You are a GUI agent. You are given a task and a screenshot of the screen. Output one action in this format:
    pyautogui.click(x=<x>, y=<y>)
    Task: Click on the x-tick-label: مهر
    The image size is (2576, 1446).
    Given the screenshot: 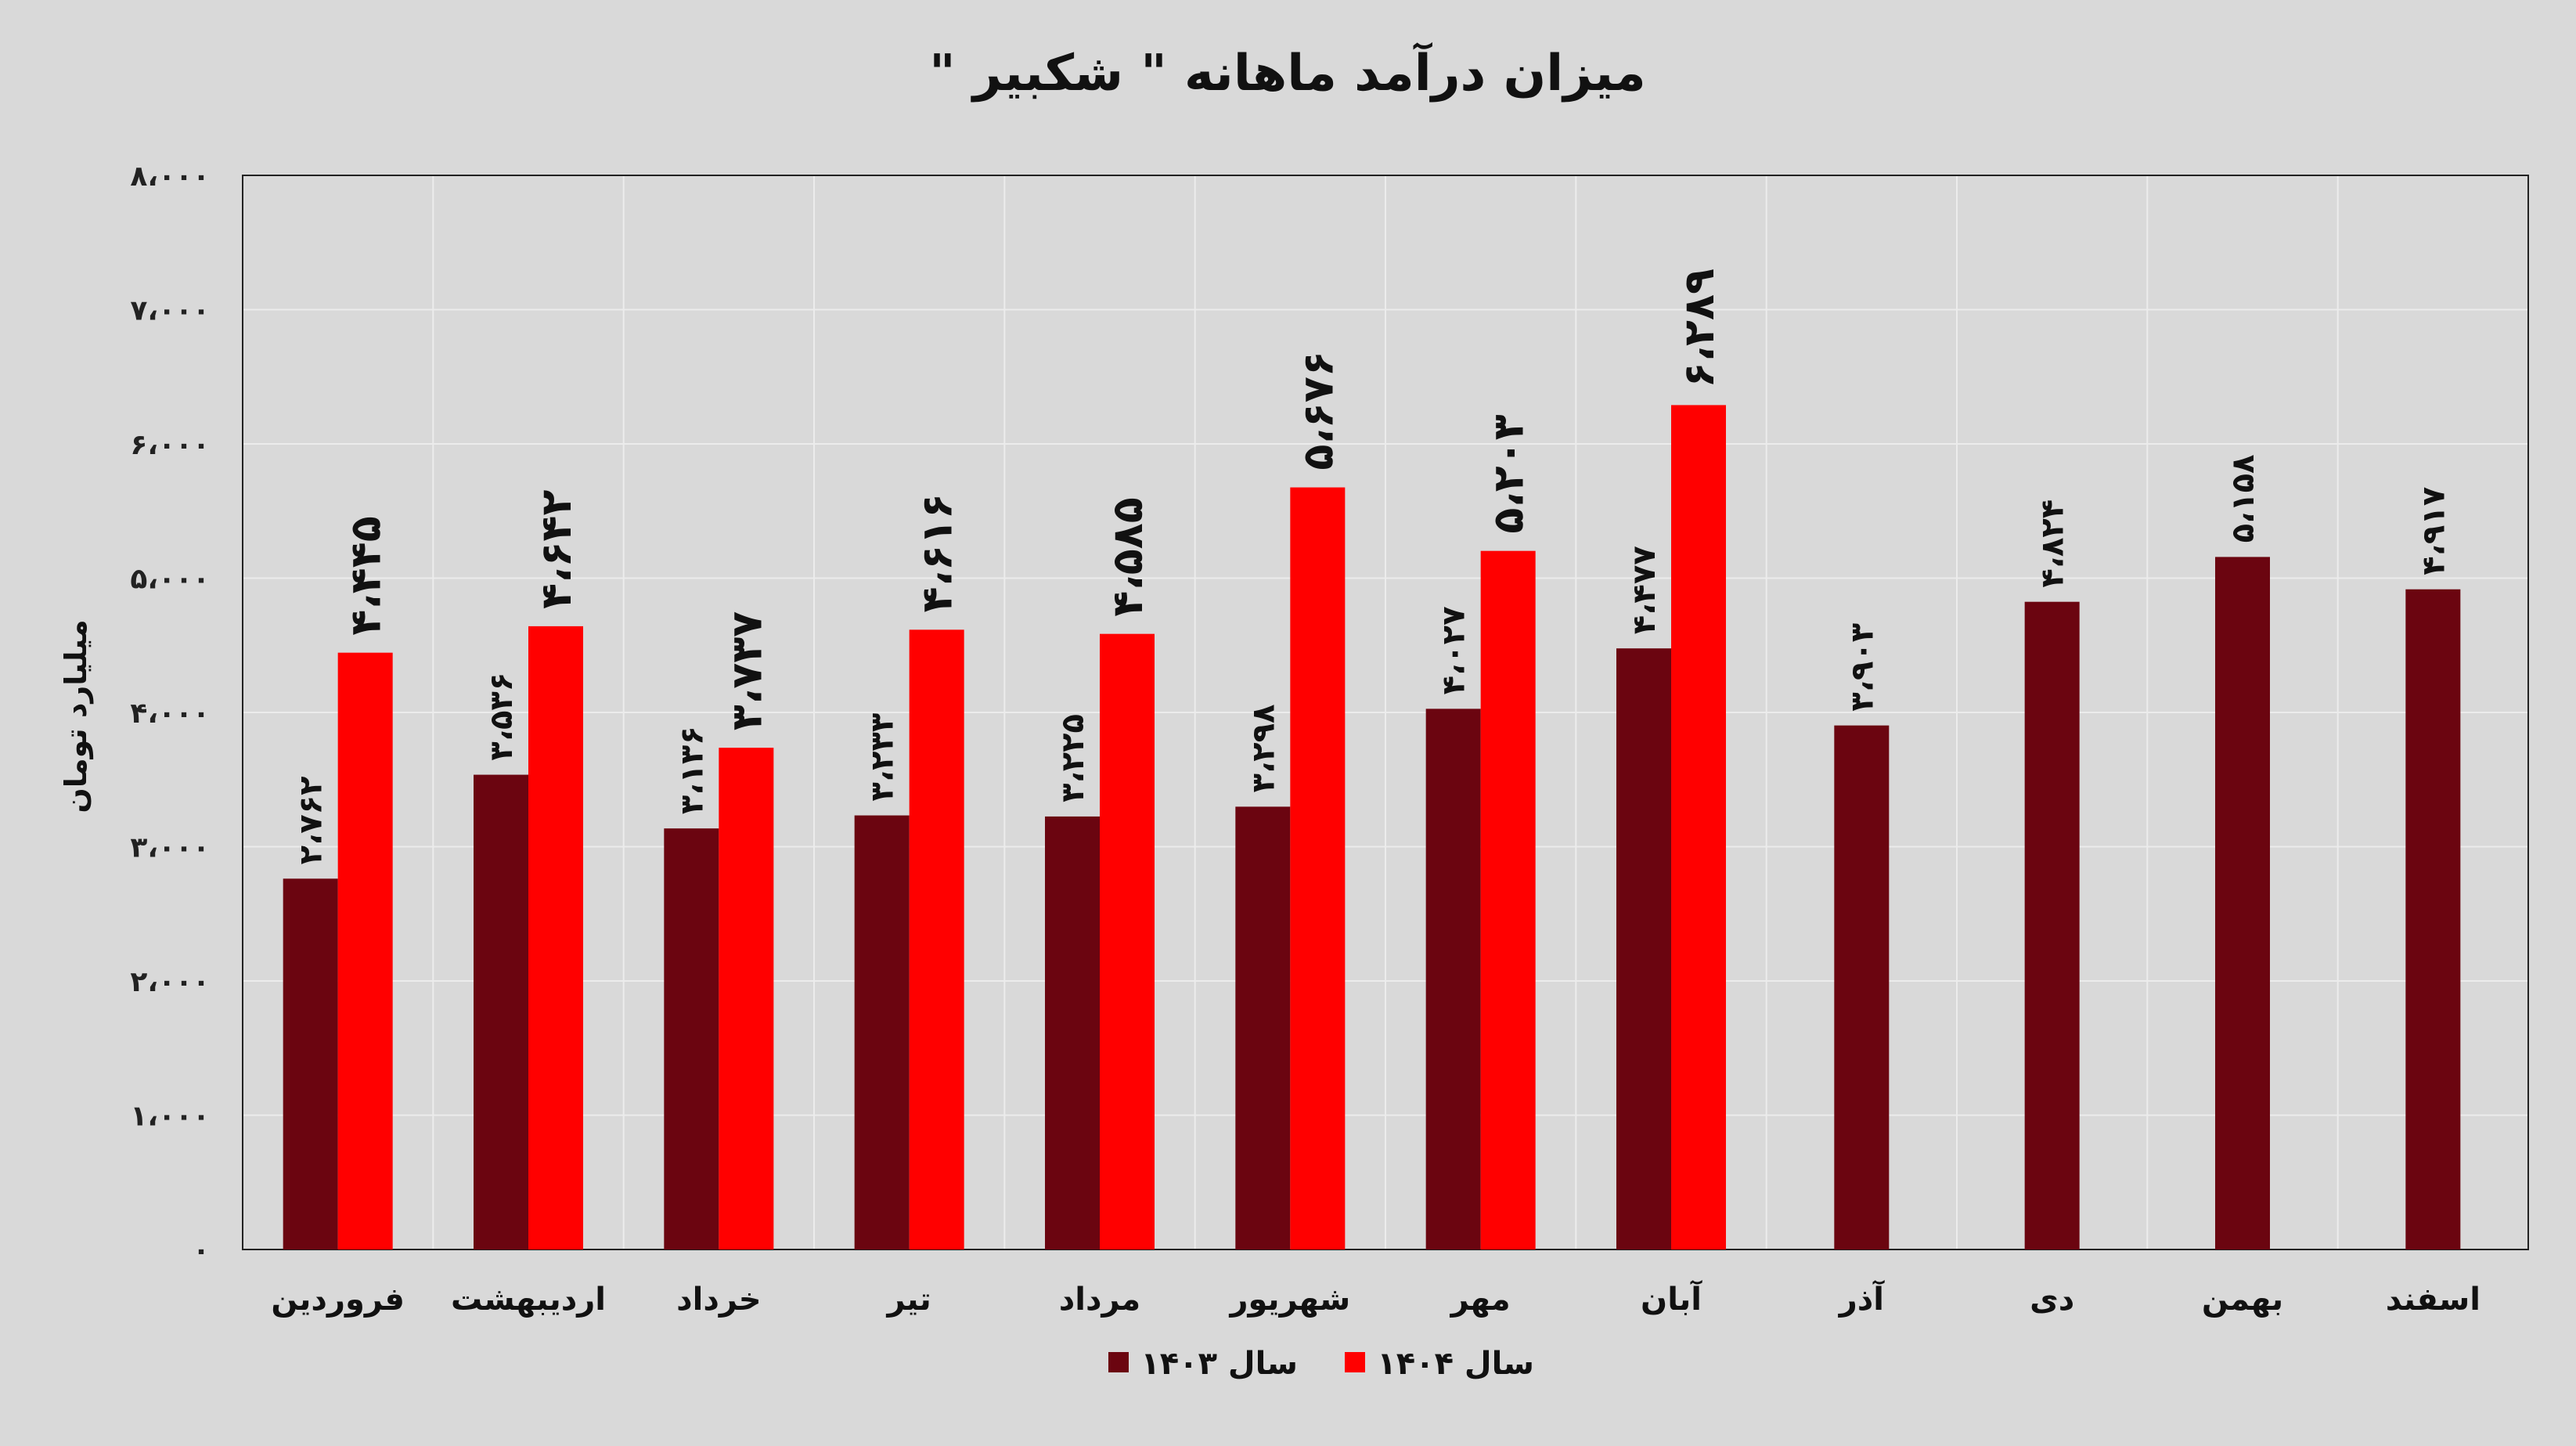 What is the action you would take?
    pyautogui.click(x=1480, y=1300)
    